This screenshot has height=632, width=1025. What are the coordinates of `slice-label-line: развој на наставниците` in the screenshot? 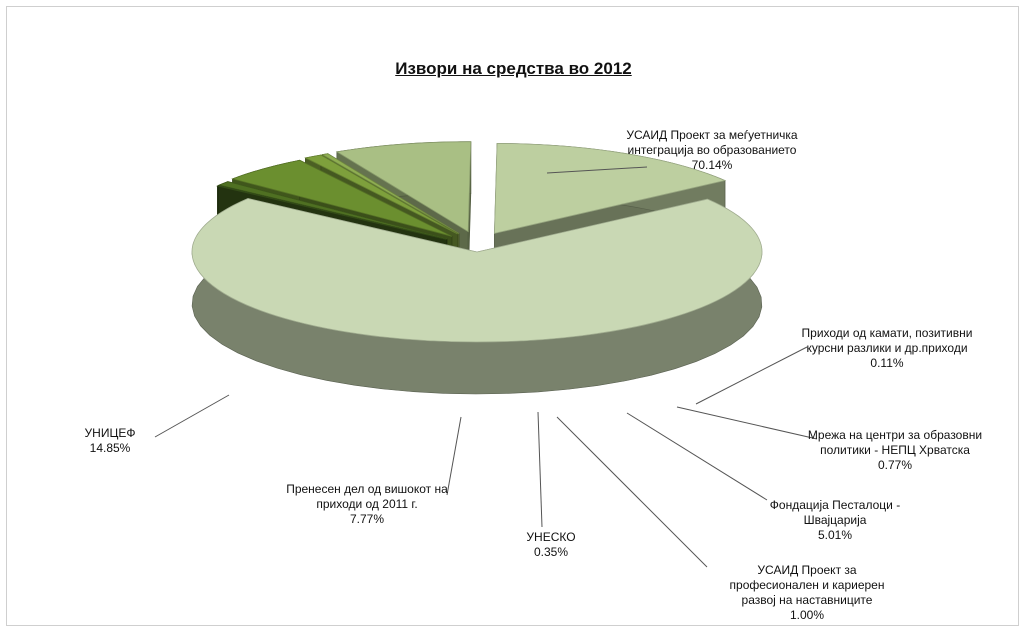 It's located at (807, 600).